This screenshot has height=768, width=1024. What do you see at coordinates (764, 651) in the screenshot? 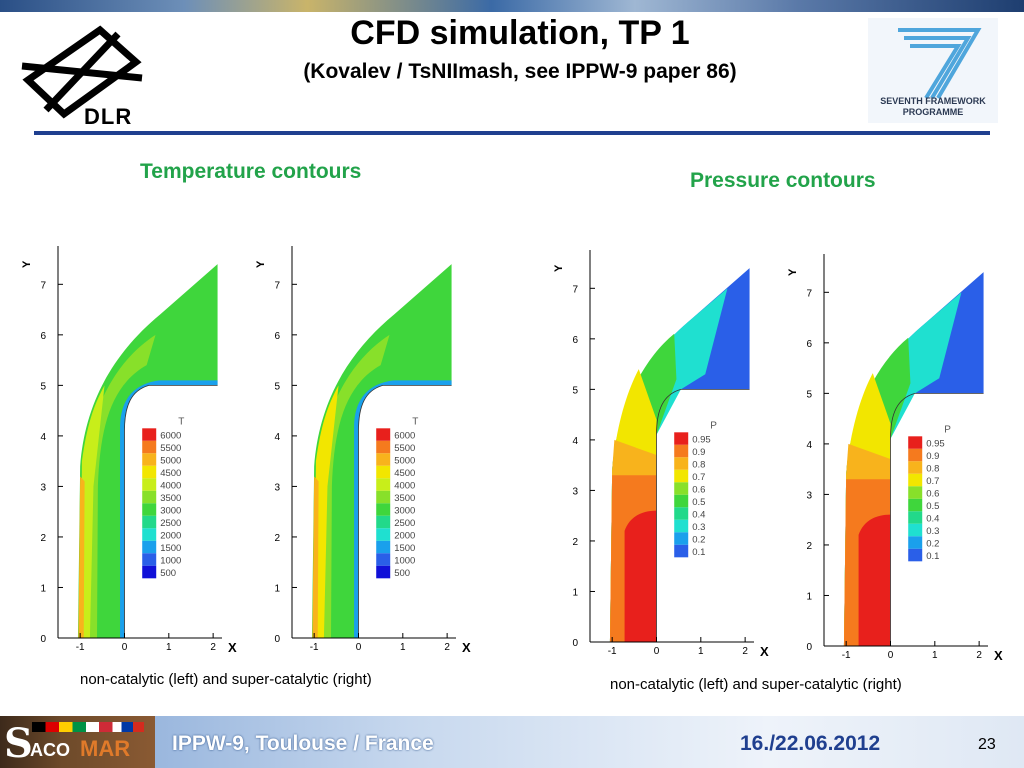
I see `x-axis-label: X` at bounding box center [764, 651].